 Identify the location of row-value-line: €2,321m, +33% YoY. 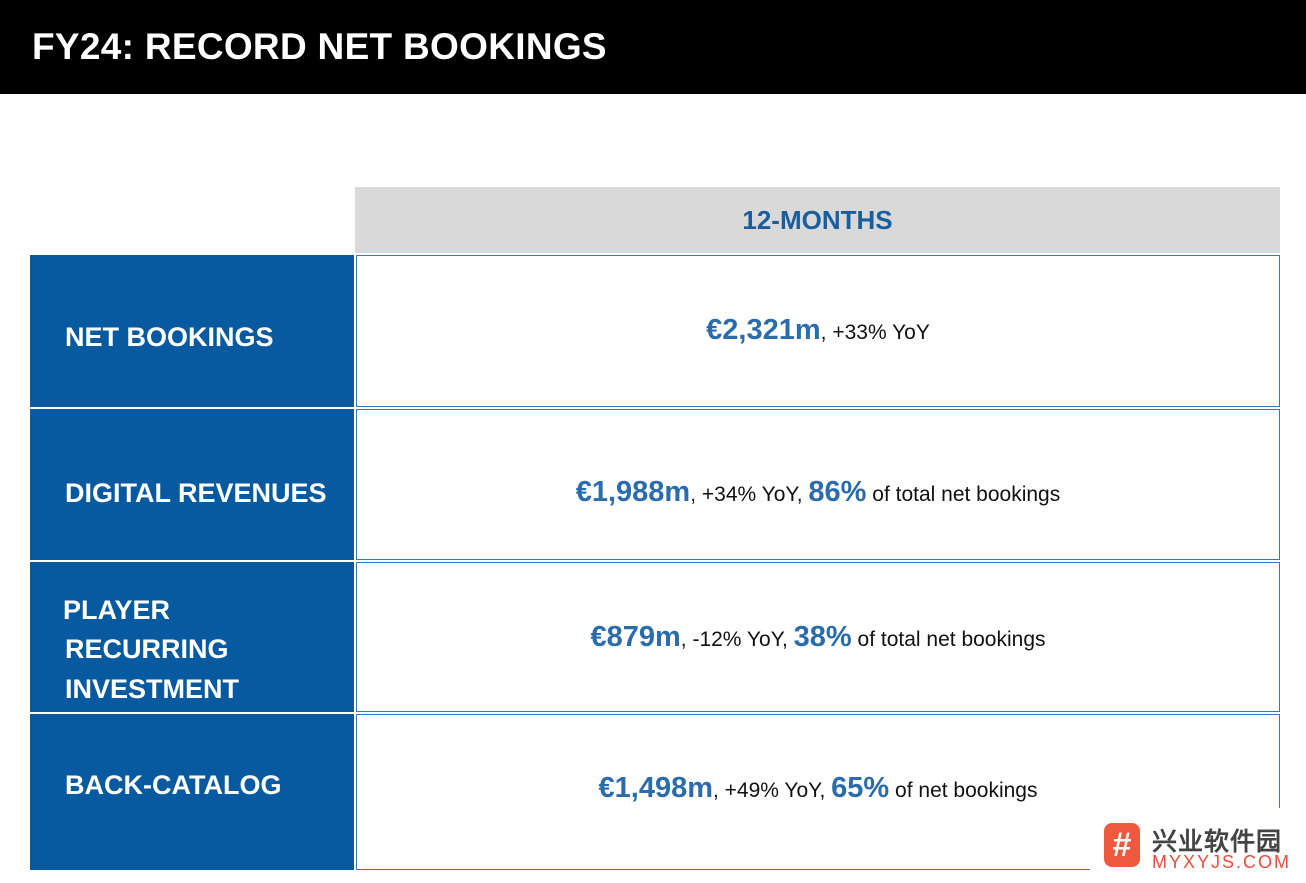
(818, 330).